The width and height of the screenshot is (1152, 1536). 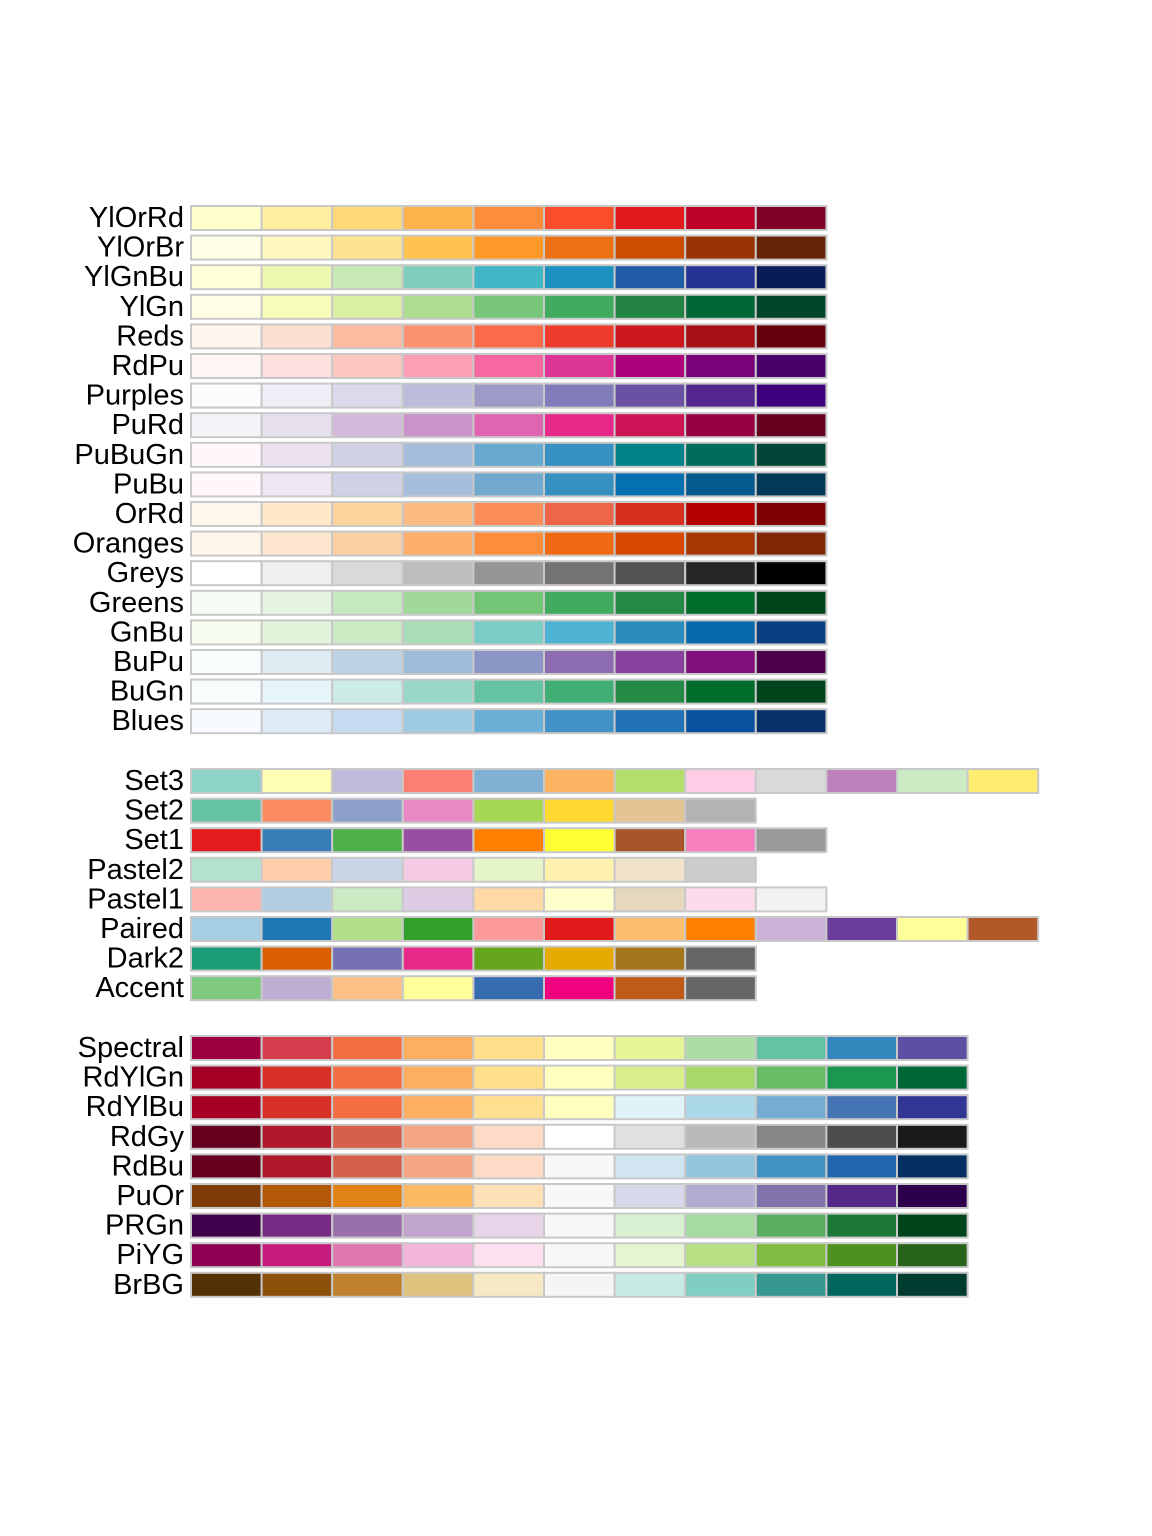 I want to click on palette-label: Greens, so click(x=136, y=603).